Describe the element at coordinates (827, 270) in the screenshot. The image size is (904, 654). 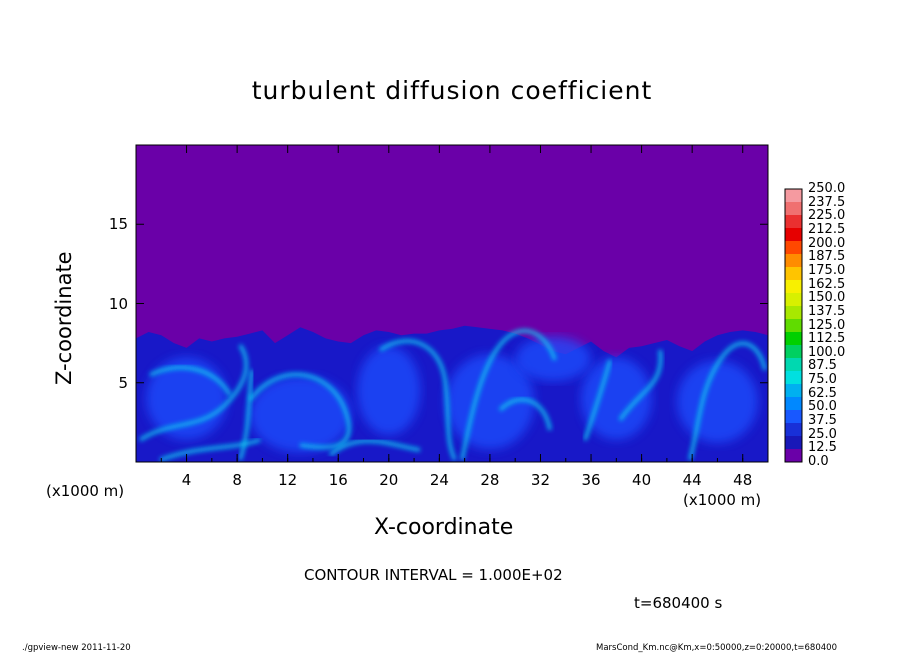
I see `colorbar-level-label: 175.0` at that location.